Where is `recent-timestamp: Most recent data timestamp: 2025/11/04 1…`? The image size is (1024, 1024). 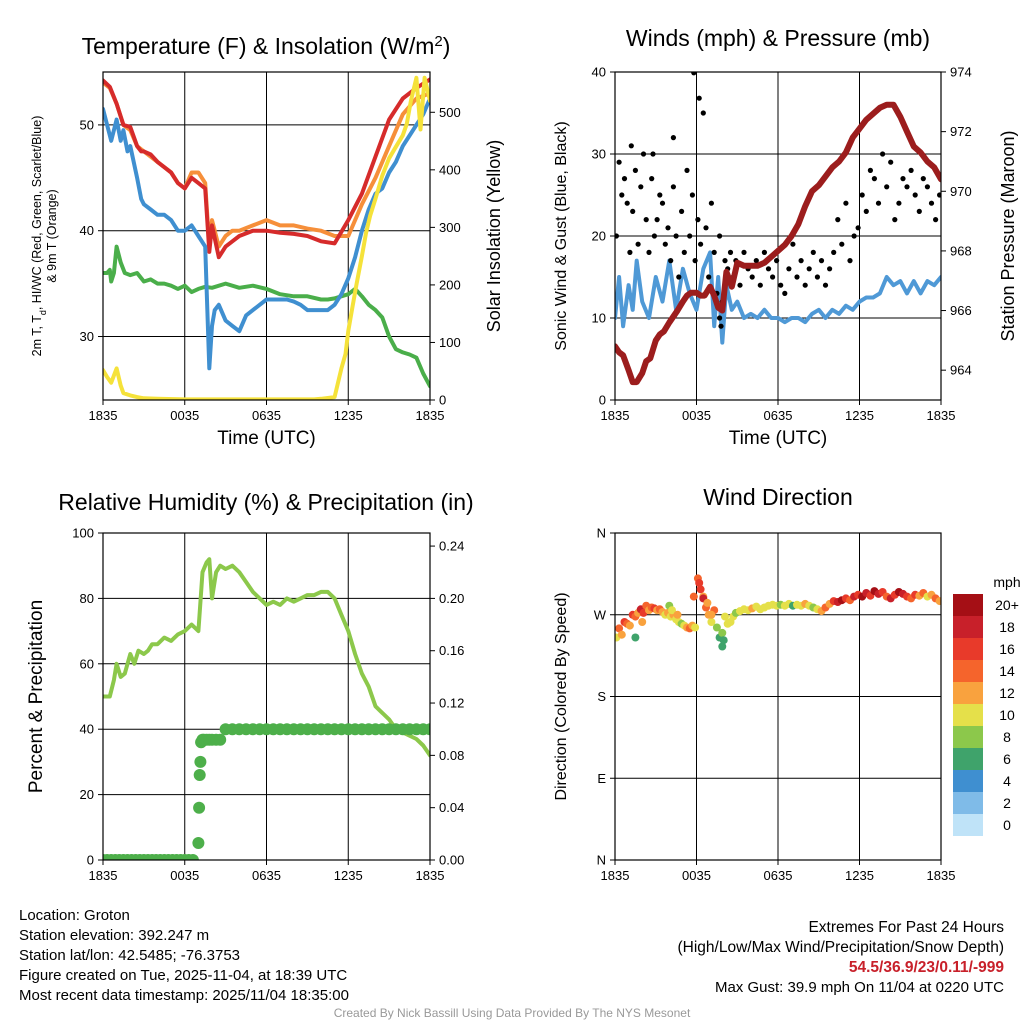
recent-timestamp: Most recent data timestamp: 2025/11/04 1… is located at coordinates (184, 995).